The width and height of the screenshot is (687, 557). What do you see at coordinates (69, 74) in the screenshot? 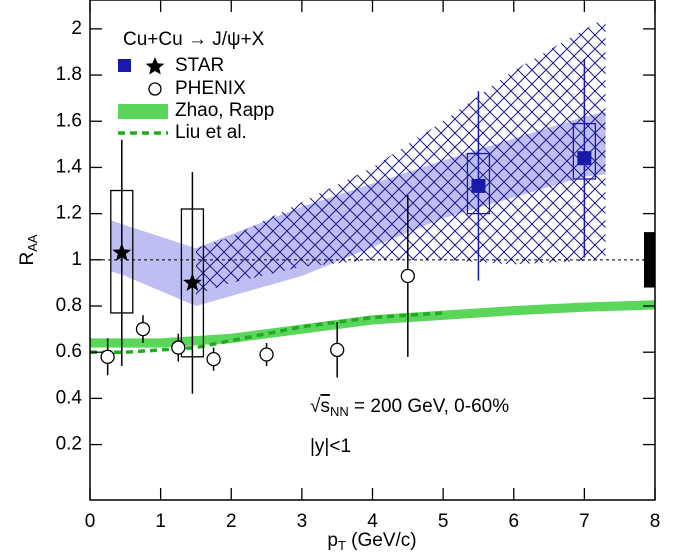
I see `y-tick-label: 1.8` at bounding box center [69, 74].